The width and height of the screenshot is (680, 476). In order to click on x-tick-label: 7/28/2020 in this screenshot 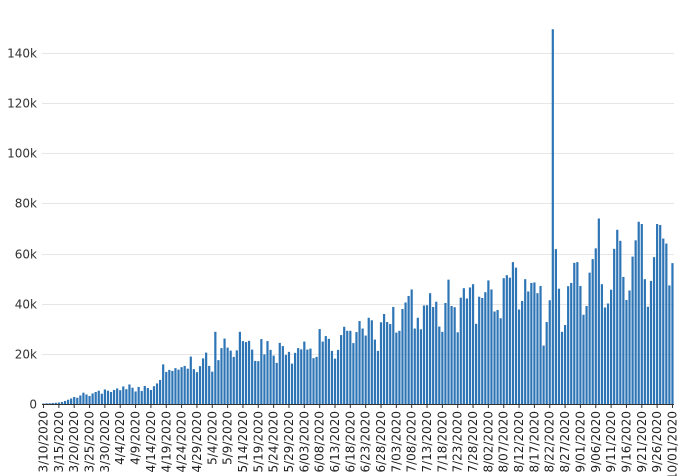, I will do `click(473, 442)`.